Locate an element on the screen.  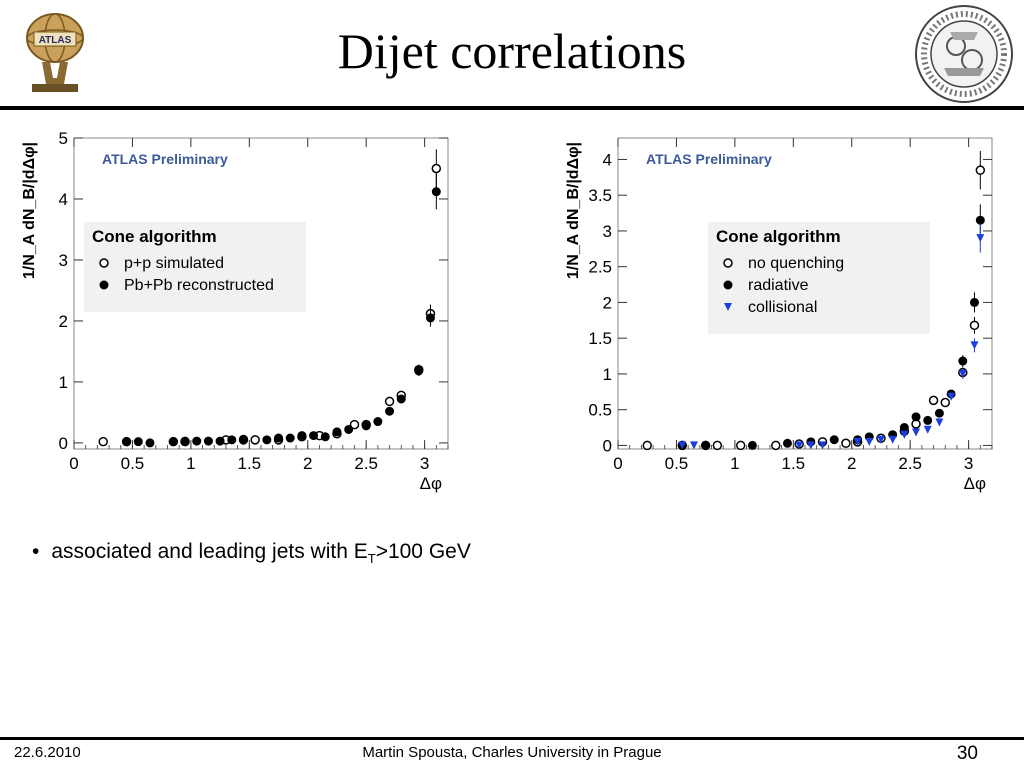
x-axis-label: Δφ is located at coordinates (431, 483).